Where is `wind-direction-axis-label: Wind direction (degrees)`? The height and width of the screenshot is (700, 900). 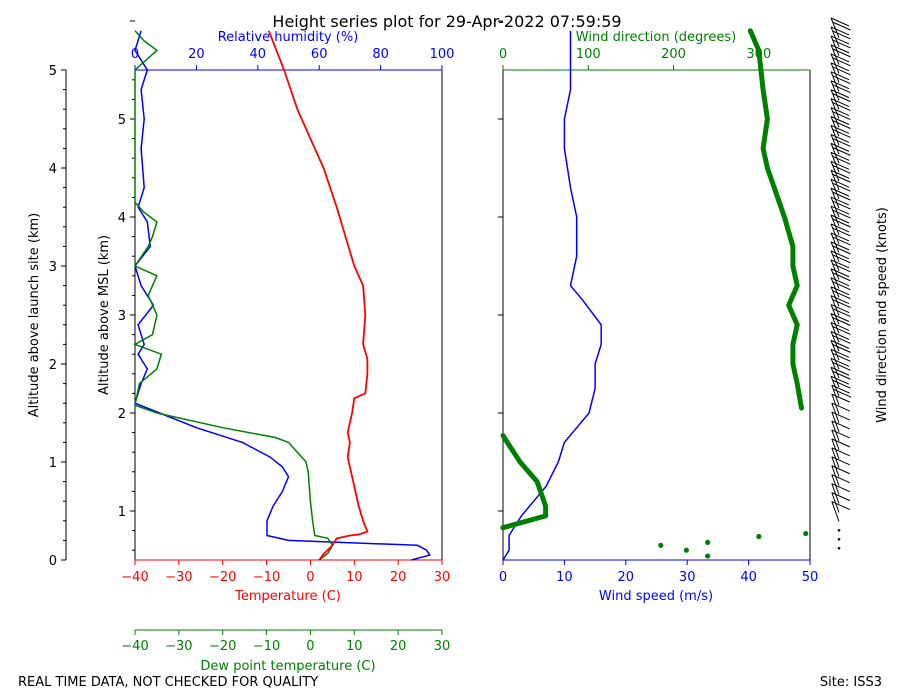 wind-direction-axis-label: Wind direction (degrees) is located at coordinates (656, 37).